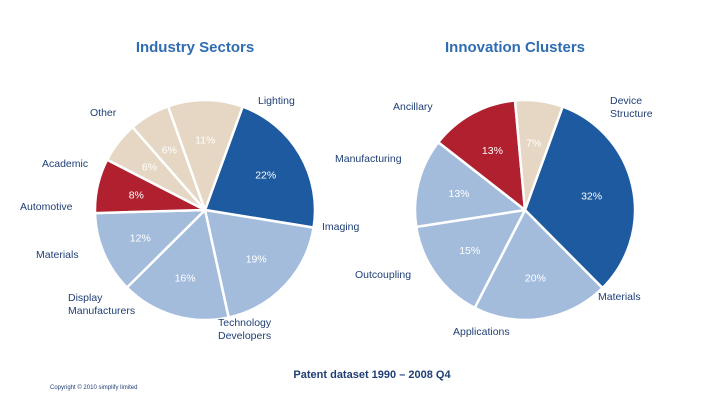  Describe the element at coordinates (65, 164) in the screenshot. I see `slice-label-academic: Academic` at that location.